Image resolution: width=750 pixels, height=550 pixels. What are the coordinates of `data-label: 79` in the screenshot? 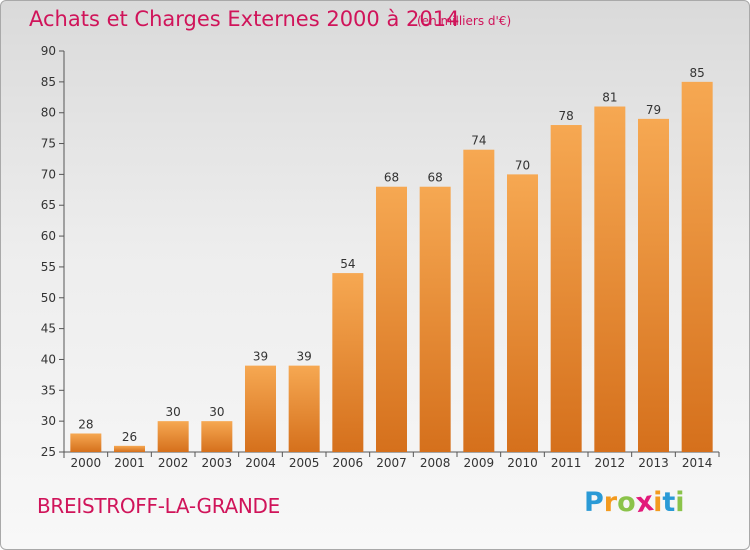 It's located at (653, 110).